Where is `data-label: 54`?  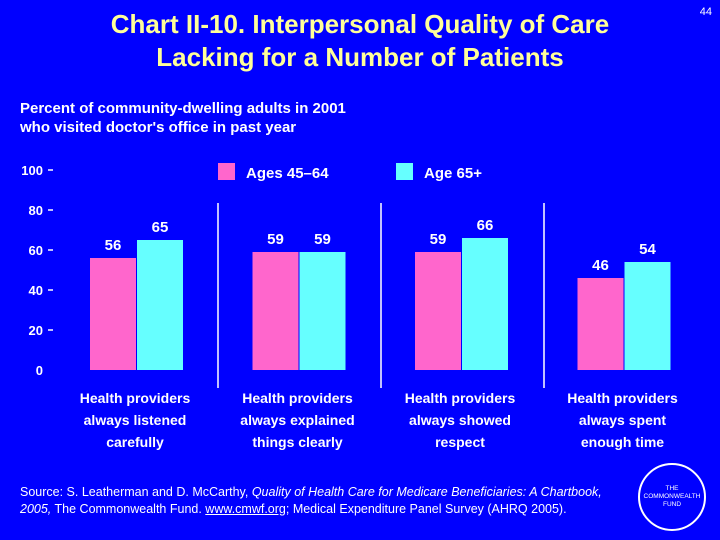
data-label: 54 is located at coordinates (647, 249).